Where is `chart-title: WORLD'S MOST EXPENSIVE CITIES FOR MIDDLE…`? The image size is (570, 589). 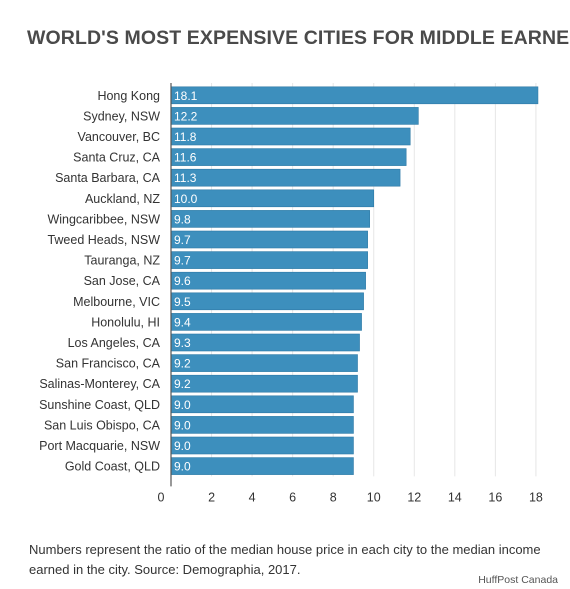 chart-title: WORLD'S MOST EXPENSIVE CITIES FOR MIDDLE… is located at coordinates (298, 38).